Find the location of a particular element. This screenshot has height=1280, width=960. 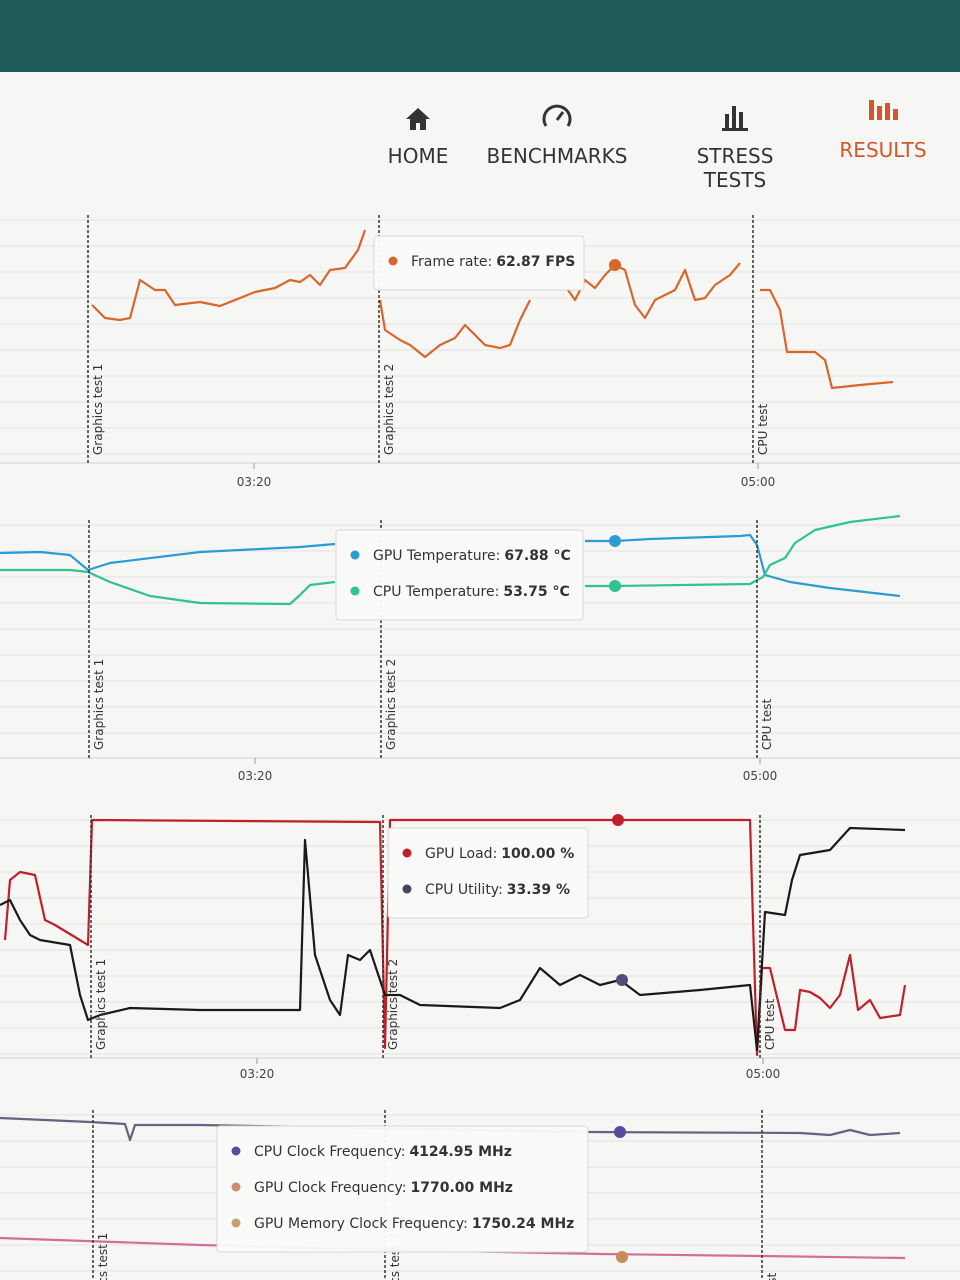

nav-home: HOME is located at coordinates (418, 140).